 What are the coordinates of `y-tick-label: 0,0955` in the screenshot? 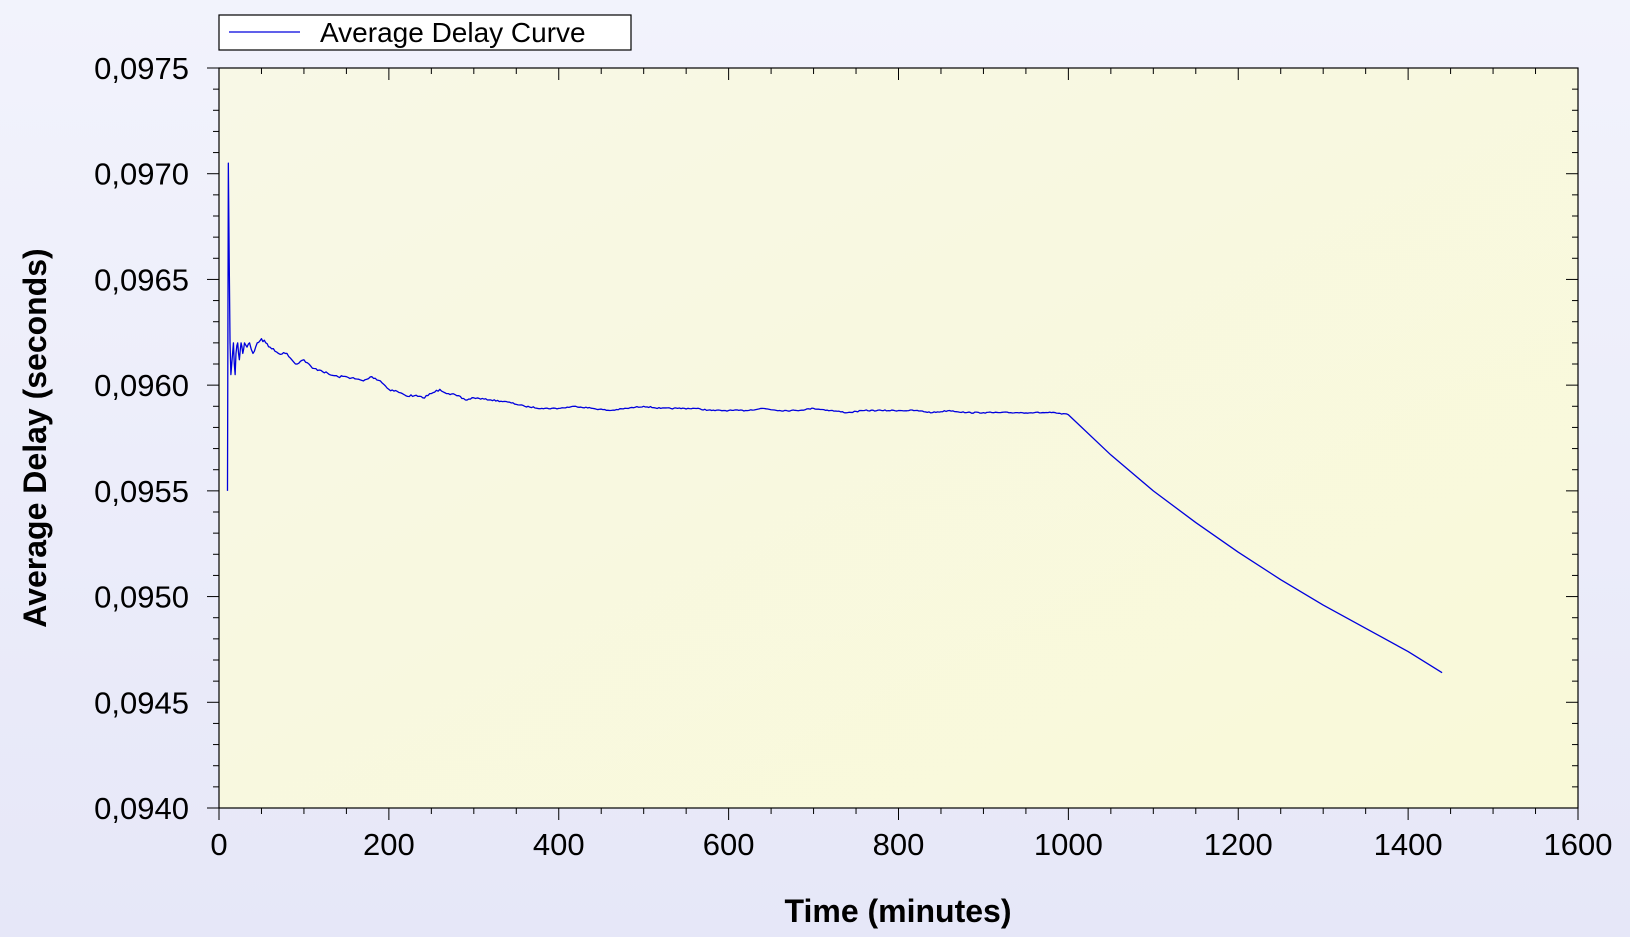 It's located at (141, 491).